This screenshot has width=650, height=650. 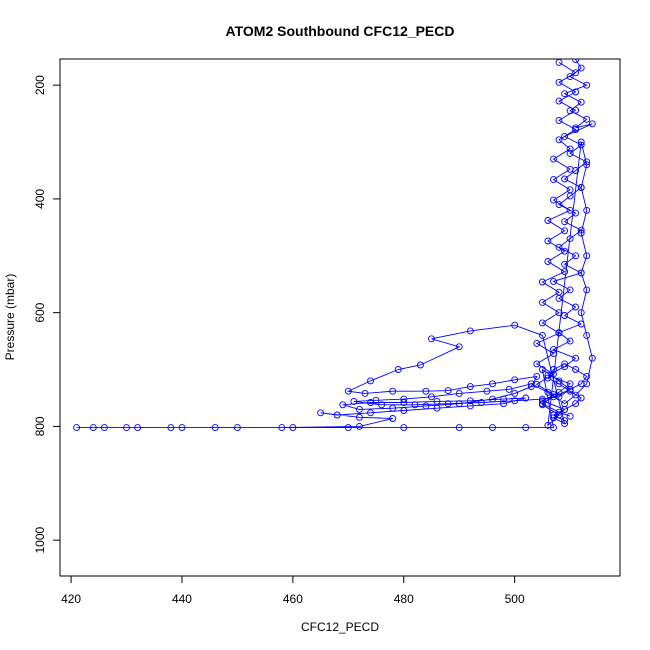 What do you see at coordinates (71, 599) in the screenshot?
I see `x-tick-label: 420` at bounding box center [71, 599].